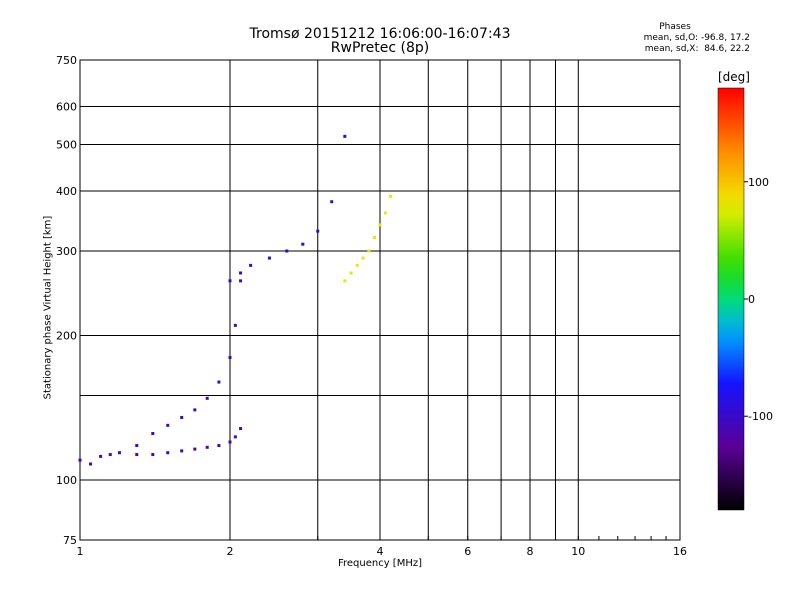  What do you see at coordinates (380, 551) in the screenshot?
I see `x-tick-label: 4` at bounding box center [380, 551].